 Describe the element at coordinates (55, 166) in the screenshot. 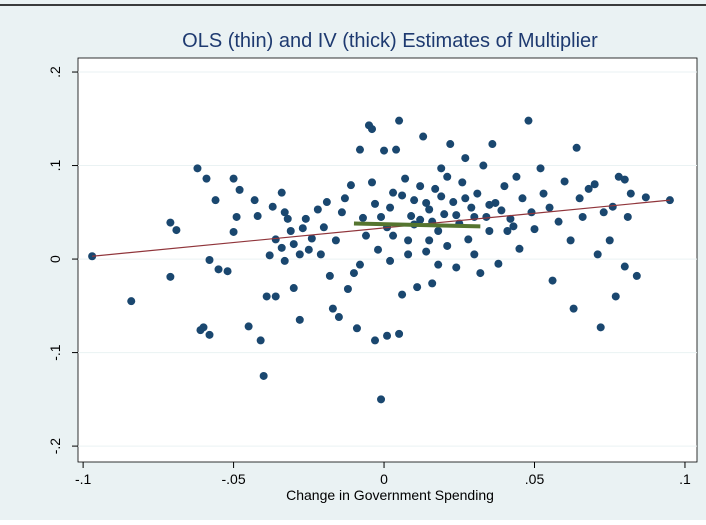

I see `y-tick-label: .1` at that location.